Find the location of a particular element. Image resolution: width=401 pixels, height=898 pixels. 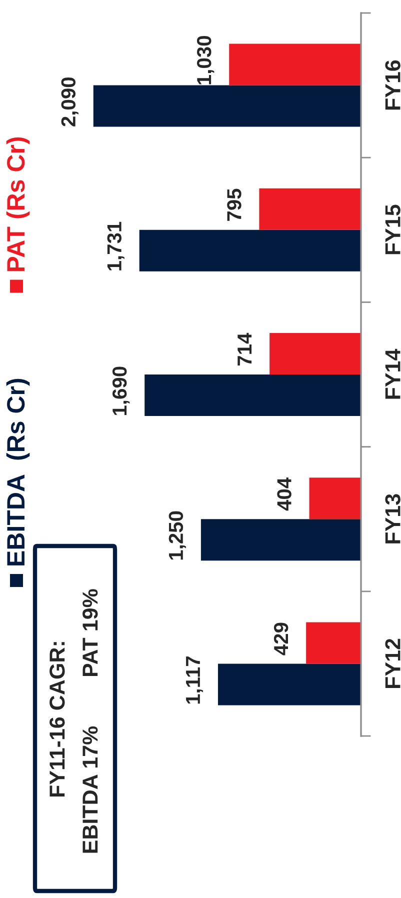

annotation: EBITDA 17% is located at coordinates (90, 789).